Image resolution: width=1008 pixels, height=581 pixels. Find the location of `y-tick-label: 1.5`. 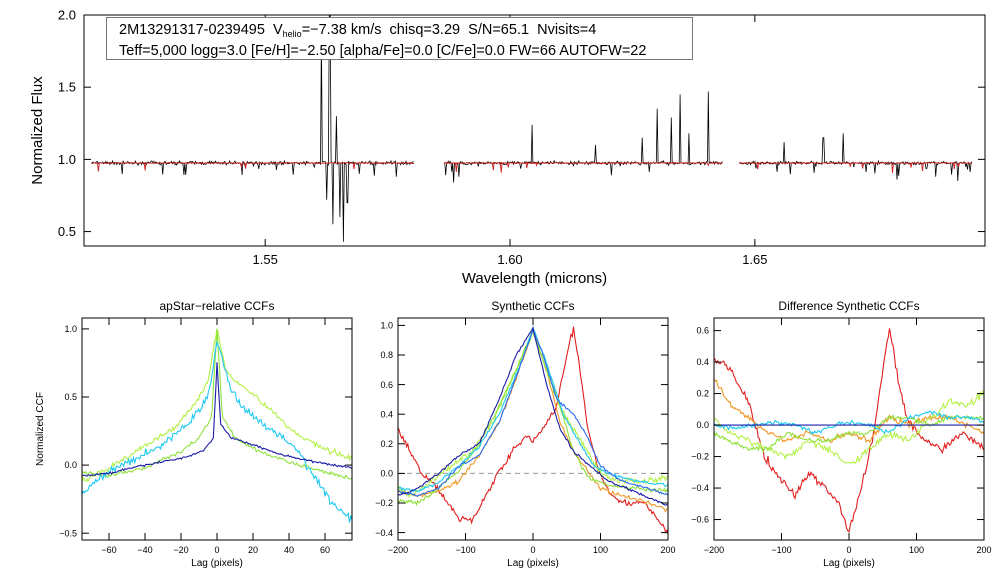

y-tick-label: 1.5 is located at coordinates (67, 87).